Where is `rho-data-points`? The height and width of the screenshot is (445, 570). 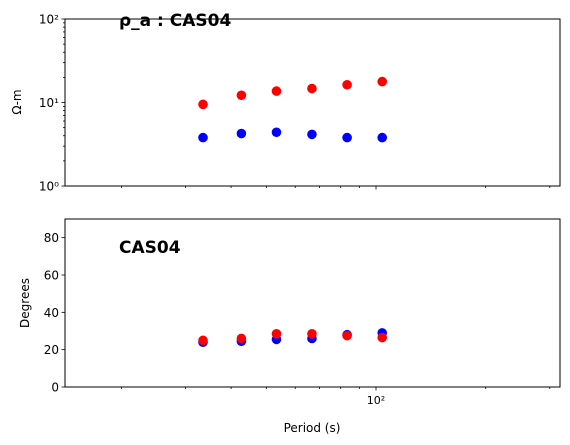
rho-data-points is located at coordinates (293, 109).